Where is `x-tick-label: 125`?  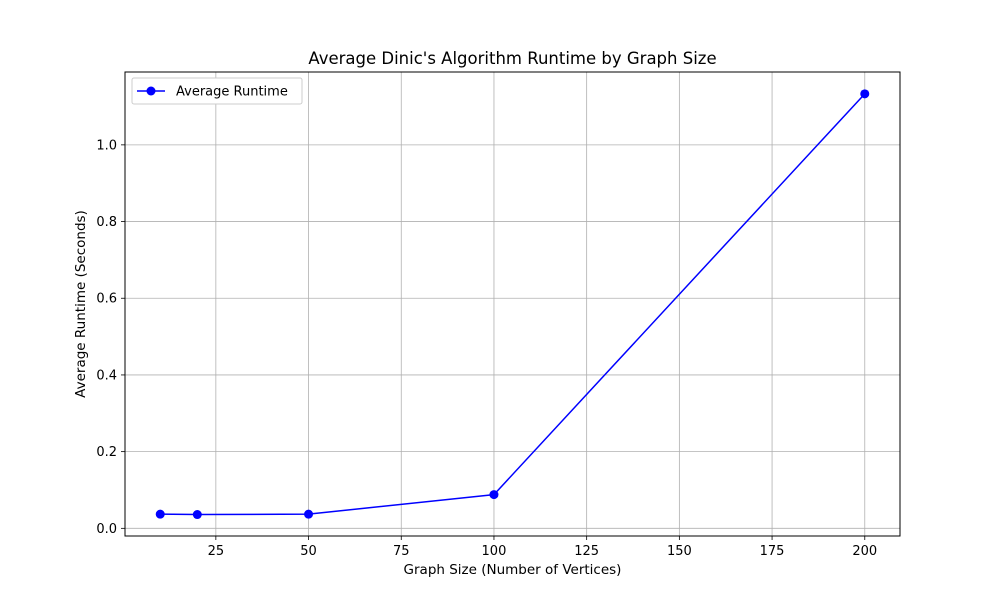
x-tick-label: 125 is located at coordinates (586, 551).